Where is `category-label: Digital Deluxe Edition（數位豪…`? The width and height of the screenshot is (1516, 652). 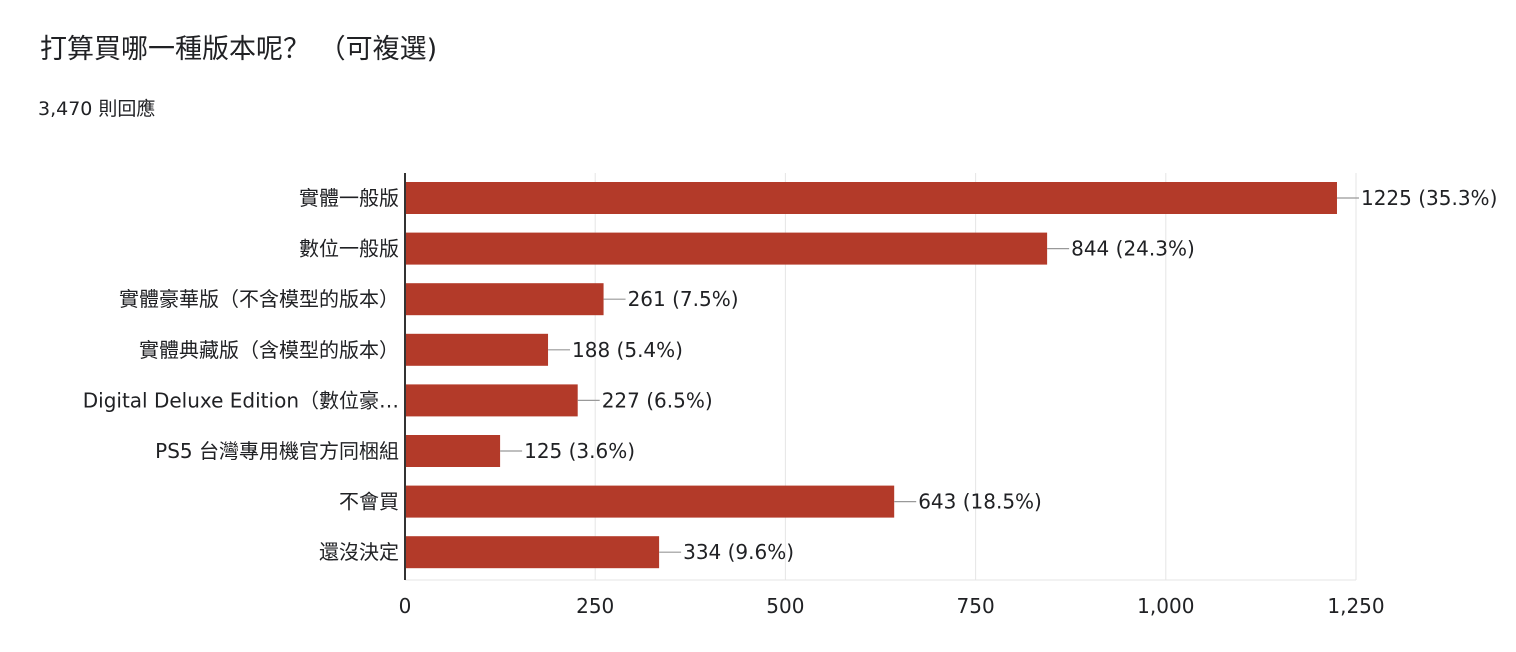
category-label: Digital Deluxe Edition（數位豪… is located at coordinates (241, 400).